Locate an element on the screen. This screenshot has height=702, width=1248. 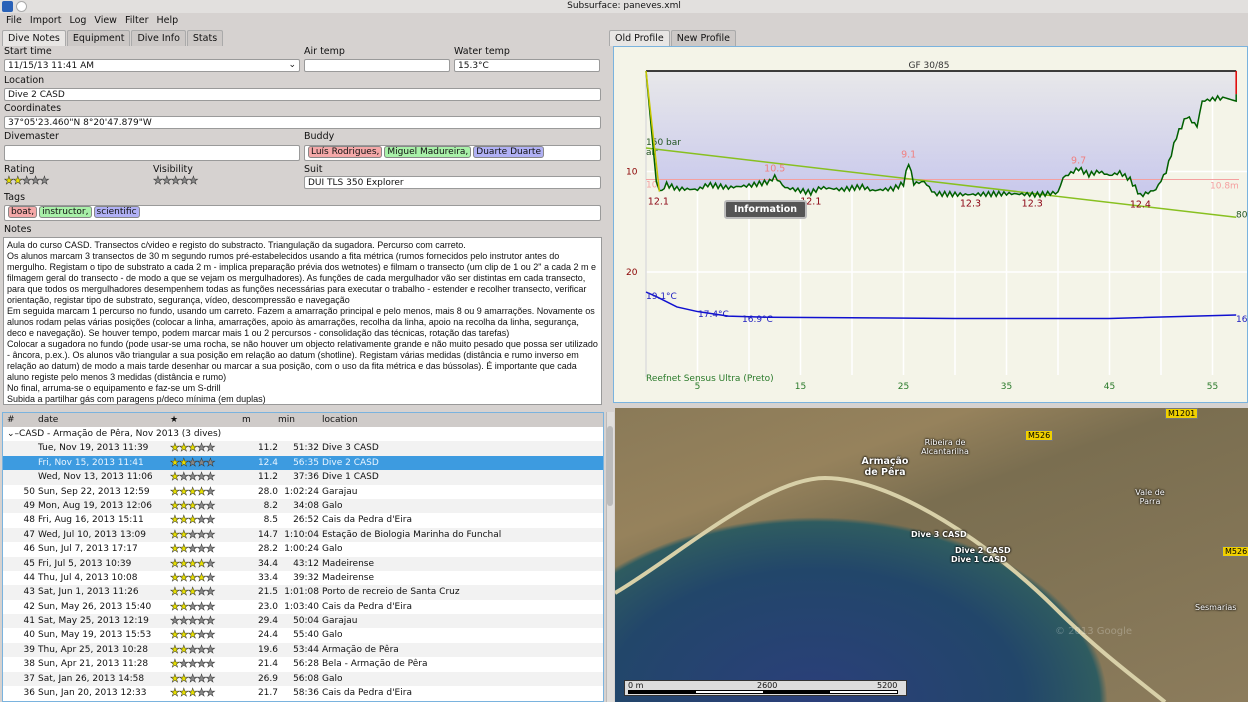
dive-number: 42 is located at coordinates (29, 606).